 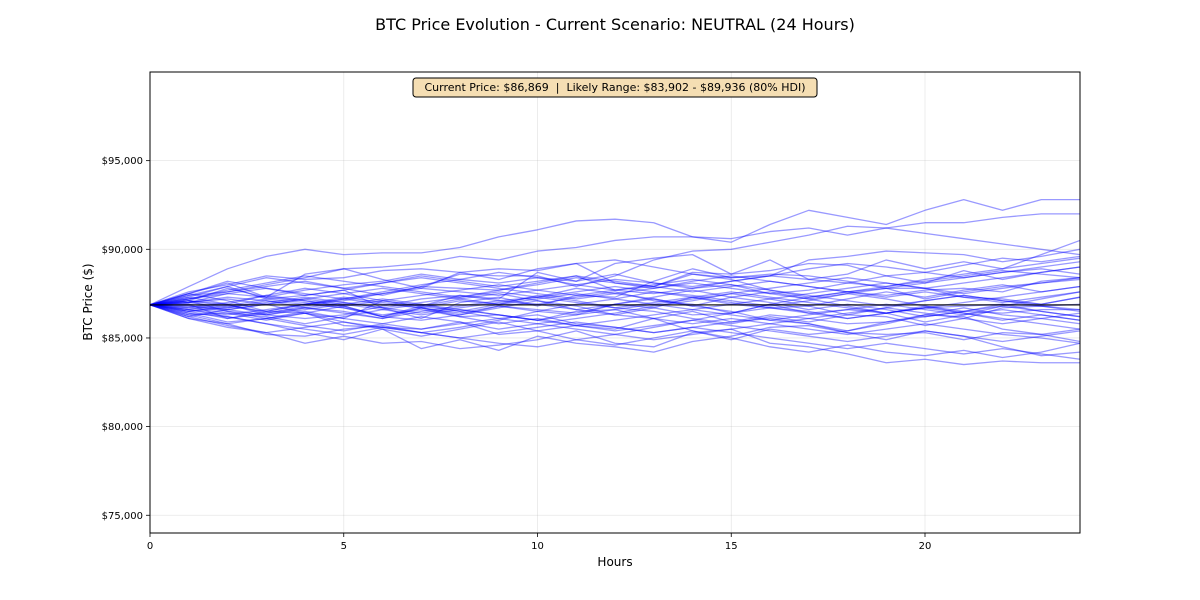 What do you see at coordinates (122, 338) in the screenshot?
I see `y-tick-label: $85,000` at bounding box center [122, 338].